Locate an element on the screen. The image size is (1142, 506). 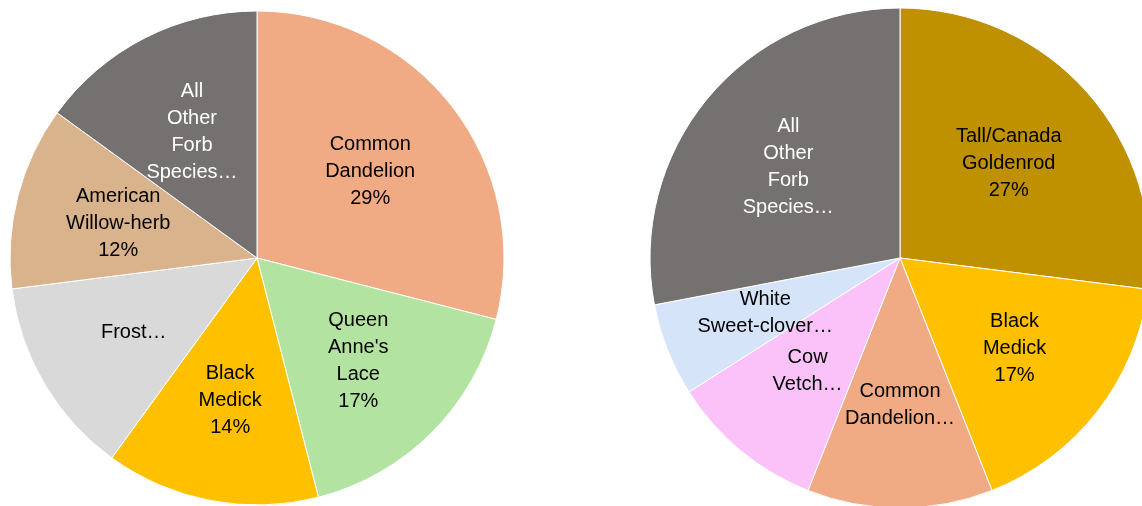
data-label: 29% is located at coordinates (370, 197).